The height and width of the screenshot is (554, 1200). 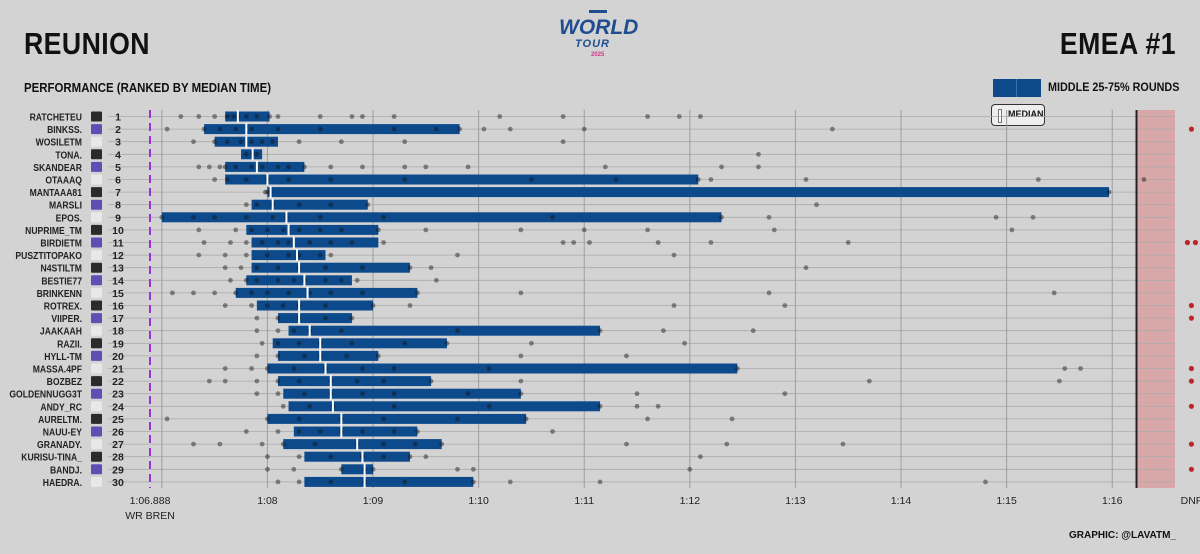 I want to click on player-rank: 7, so click(x=118, y=193).